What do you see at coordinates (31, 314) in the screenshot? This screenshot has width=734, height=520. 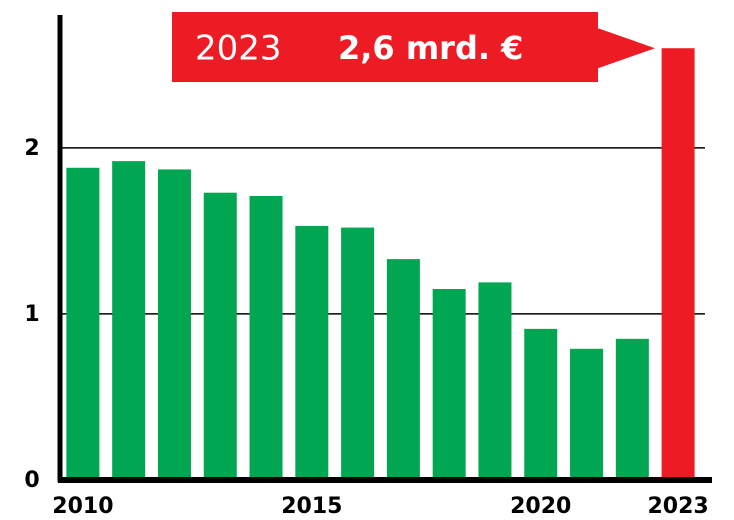 I see `y-tick-label: 1` at bounding box center [31, 314].